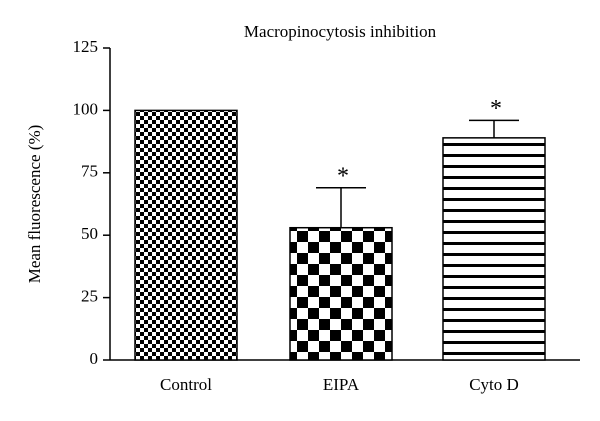 This screenshot has height=421, width=600. Describe the element at coordinates (186, 384) in the screenshot. I see `x-tick-label: Control` at that location.